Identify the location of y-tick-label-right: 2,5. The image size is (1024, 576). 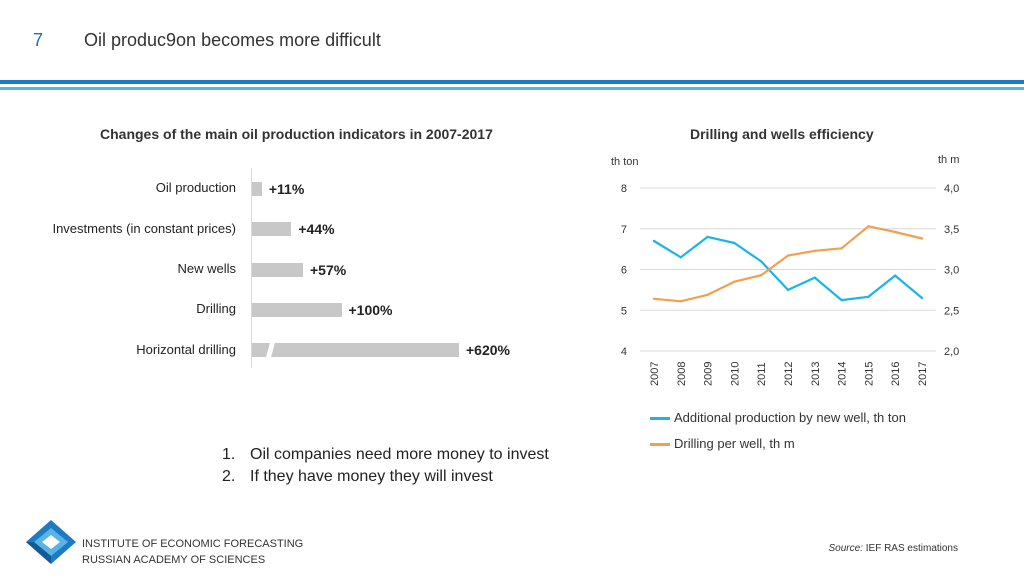
(951, 311).